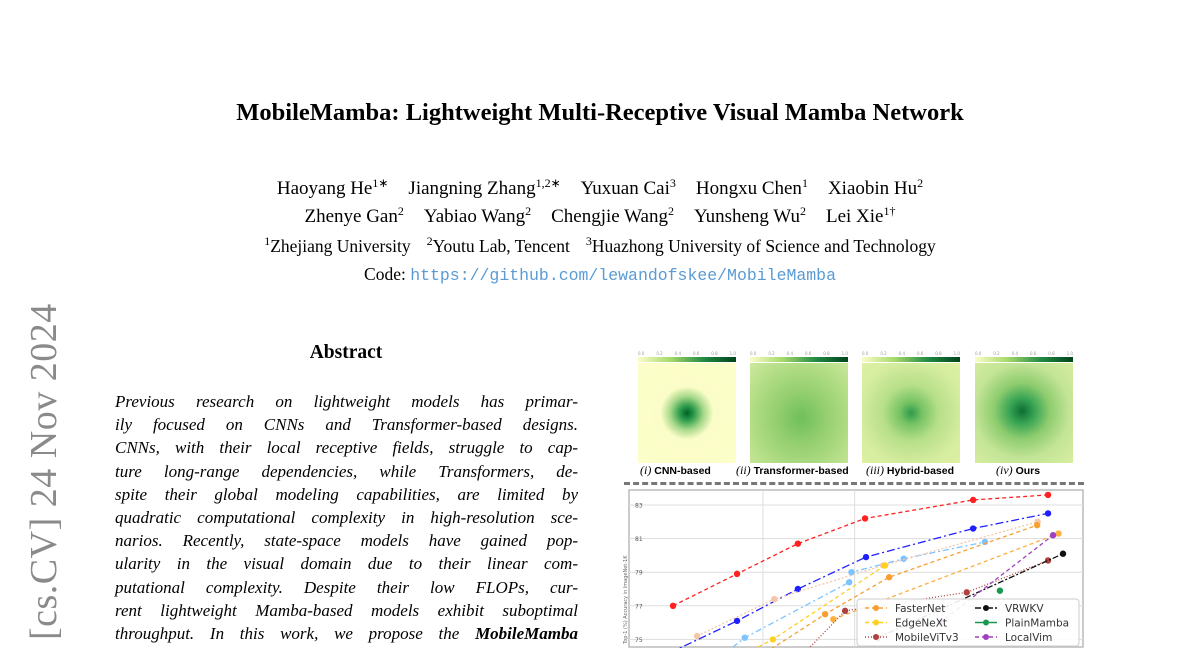 The height and width of the screenshot is (648, 1200). What do you see at coordinates (804, 183) in the screenshot?
I see `author-affiliation-mark: 1` at bounding box center [804, 183].